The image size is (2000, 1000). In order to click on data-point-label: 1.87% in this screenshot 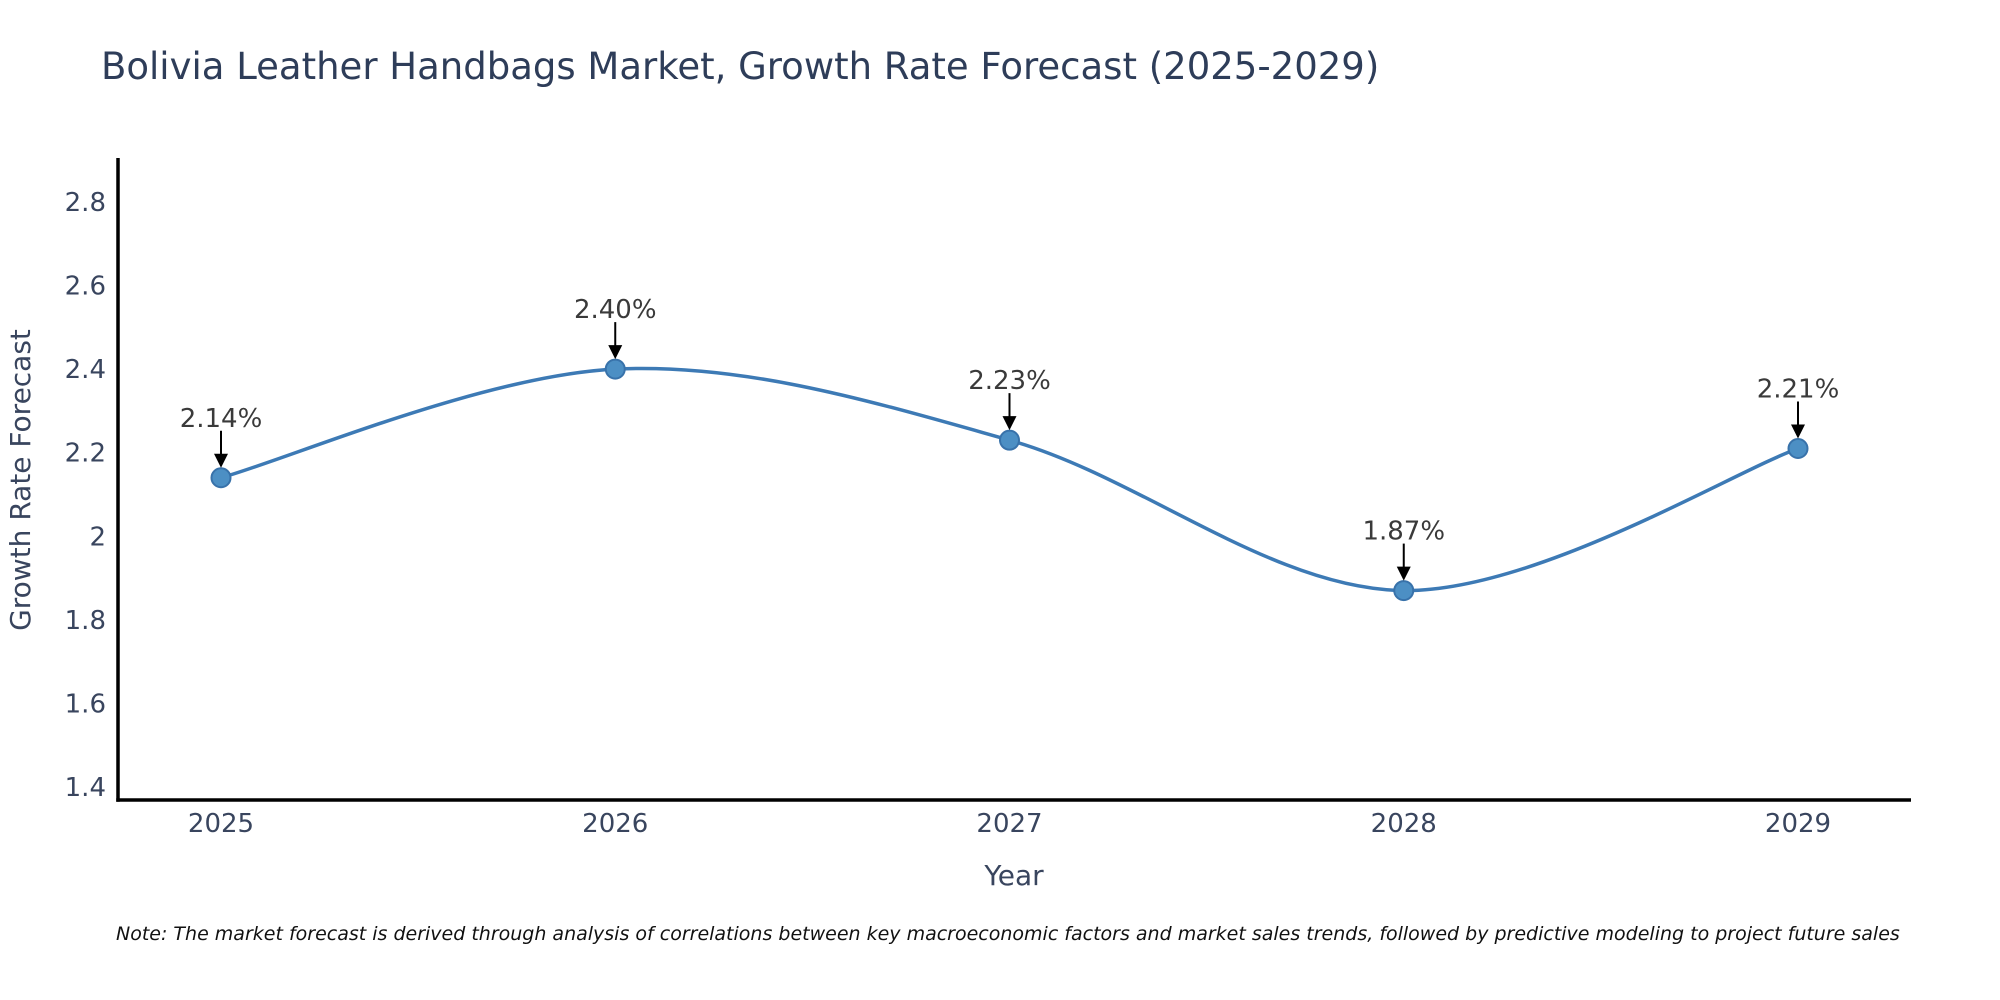, I will do `click(1403, 532)`.